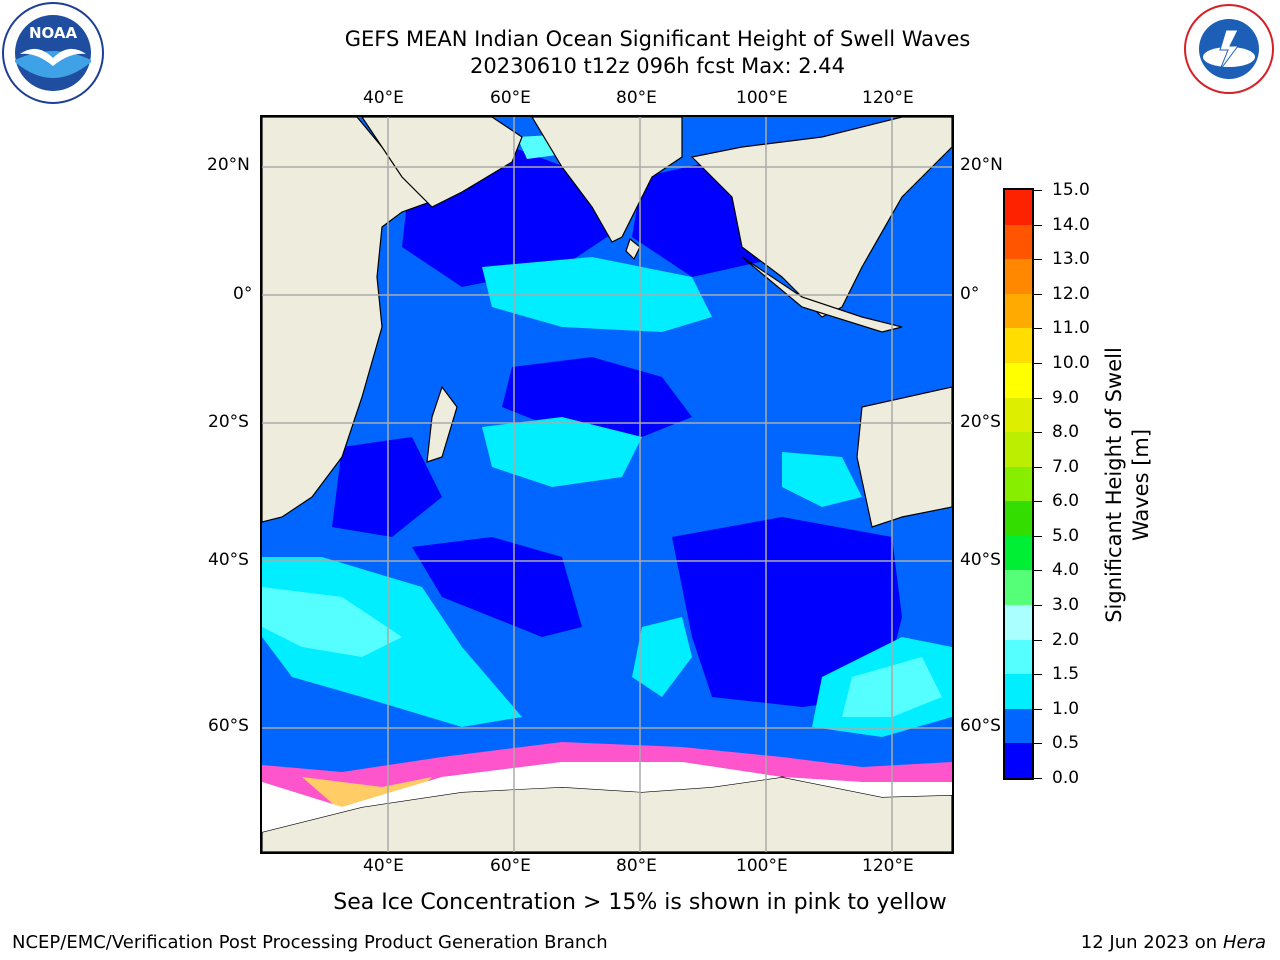  Describe the element at coordinates (510, 866) in the screenshot. I see `lon-label-bottom-60e: 60°E` at that location.